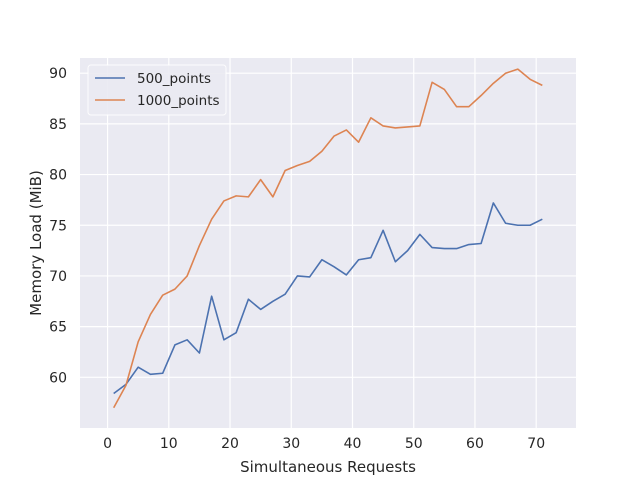  I want to click on x-tick-label: 40, so click(353, 444).